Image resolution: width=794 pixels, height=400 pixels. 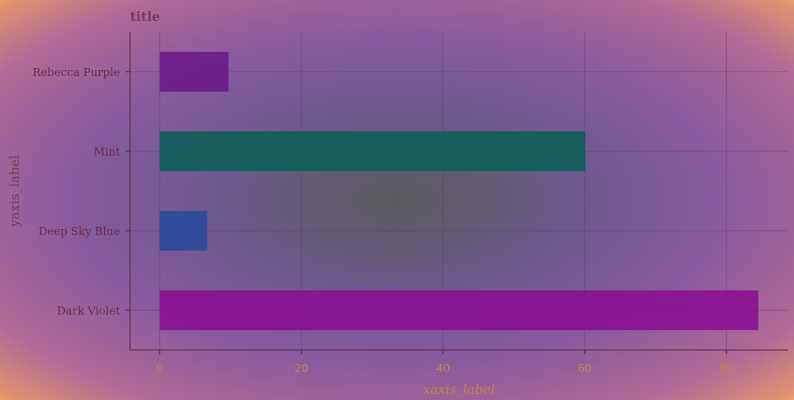 I want to click on x-tick-label: 20, so click(x=301, y=368).